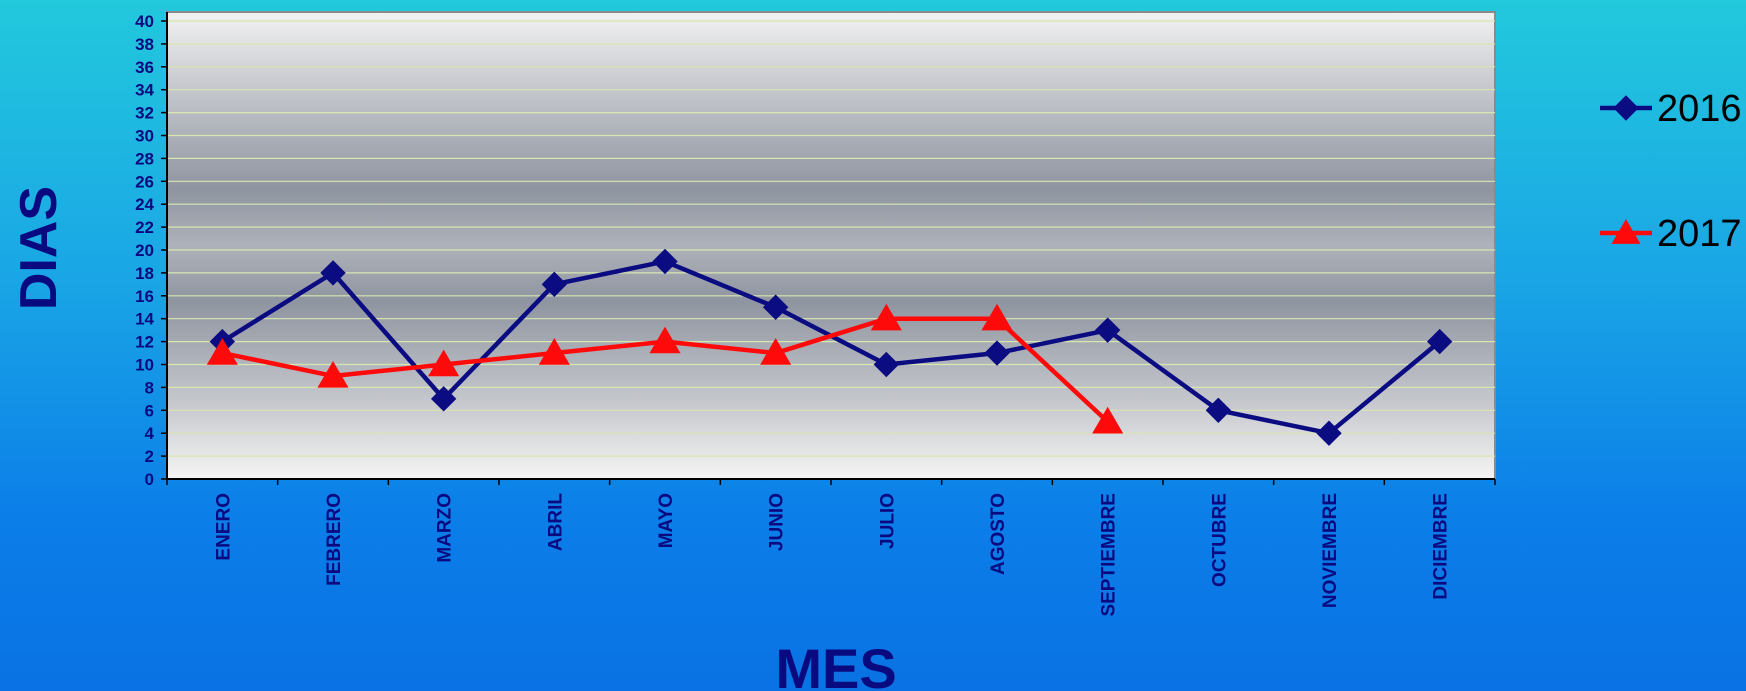  What do you see at coordinates (555, 522) in the screenshot?
I see `x-tick-label: ABRIL` at bounding box center [555, 522].